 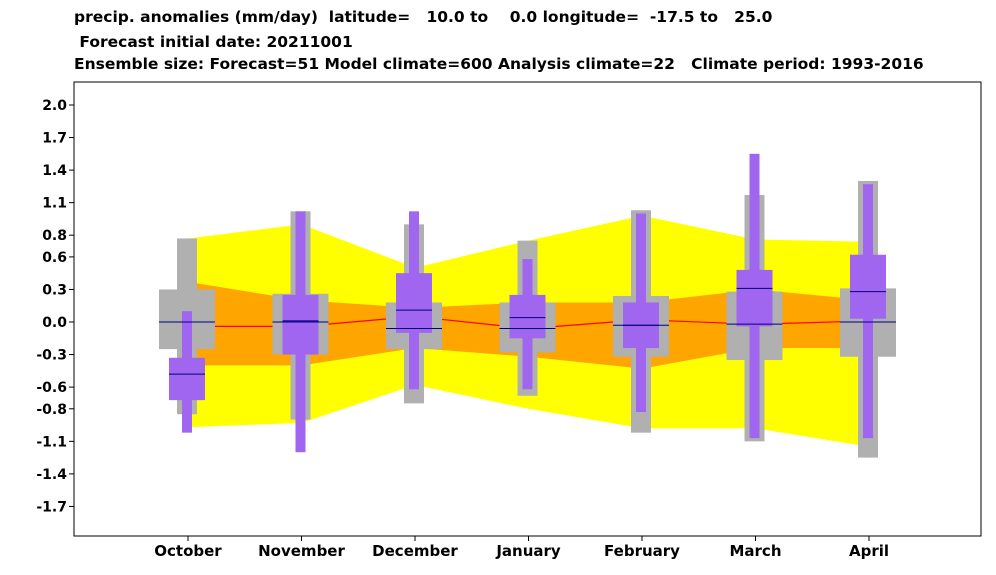 What do you see at coordinates (54, 204) in the screenshot?
I see `y-tick-label: 1.1` at bounding box center [54, 204].